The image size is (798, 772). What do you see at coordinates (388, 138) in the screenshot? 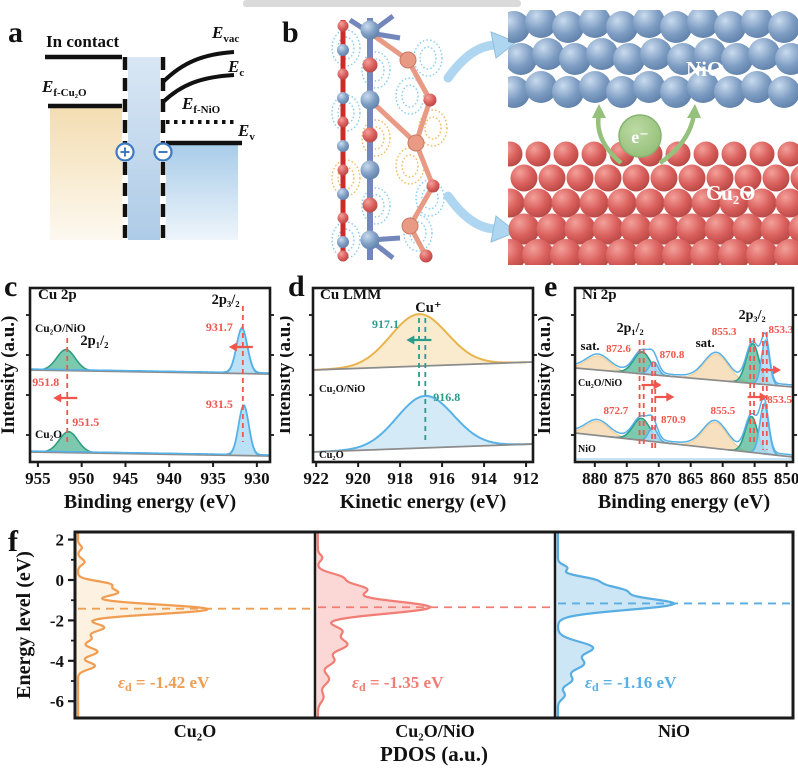
I see `ball-stick-model` at bounding box center [388, 138].